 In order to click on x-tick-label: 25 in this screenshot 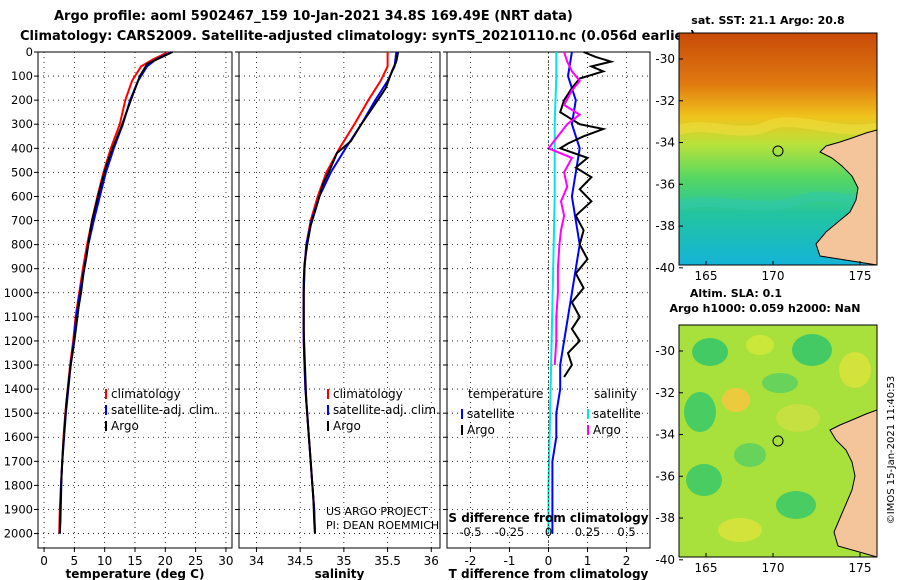, I will do `click(195, 561)`.